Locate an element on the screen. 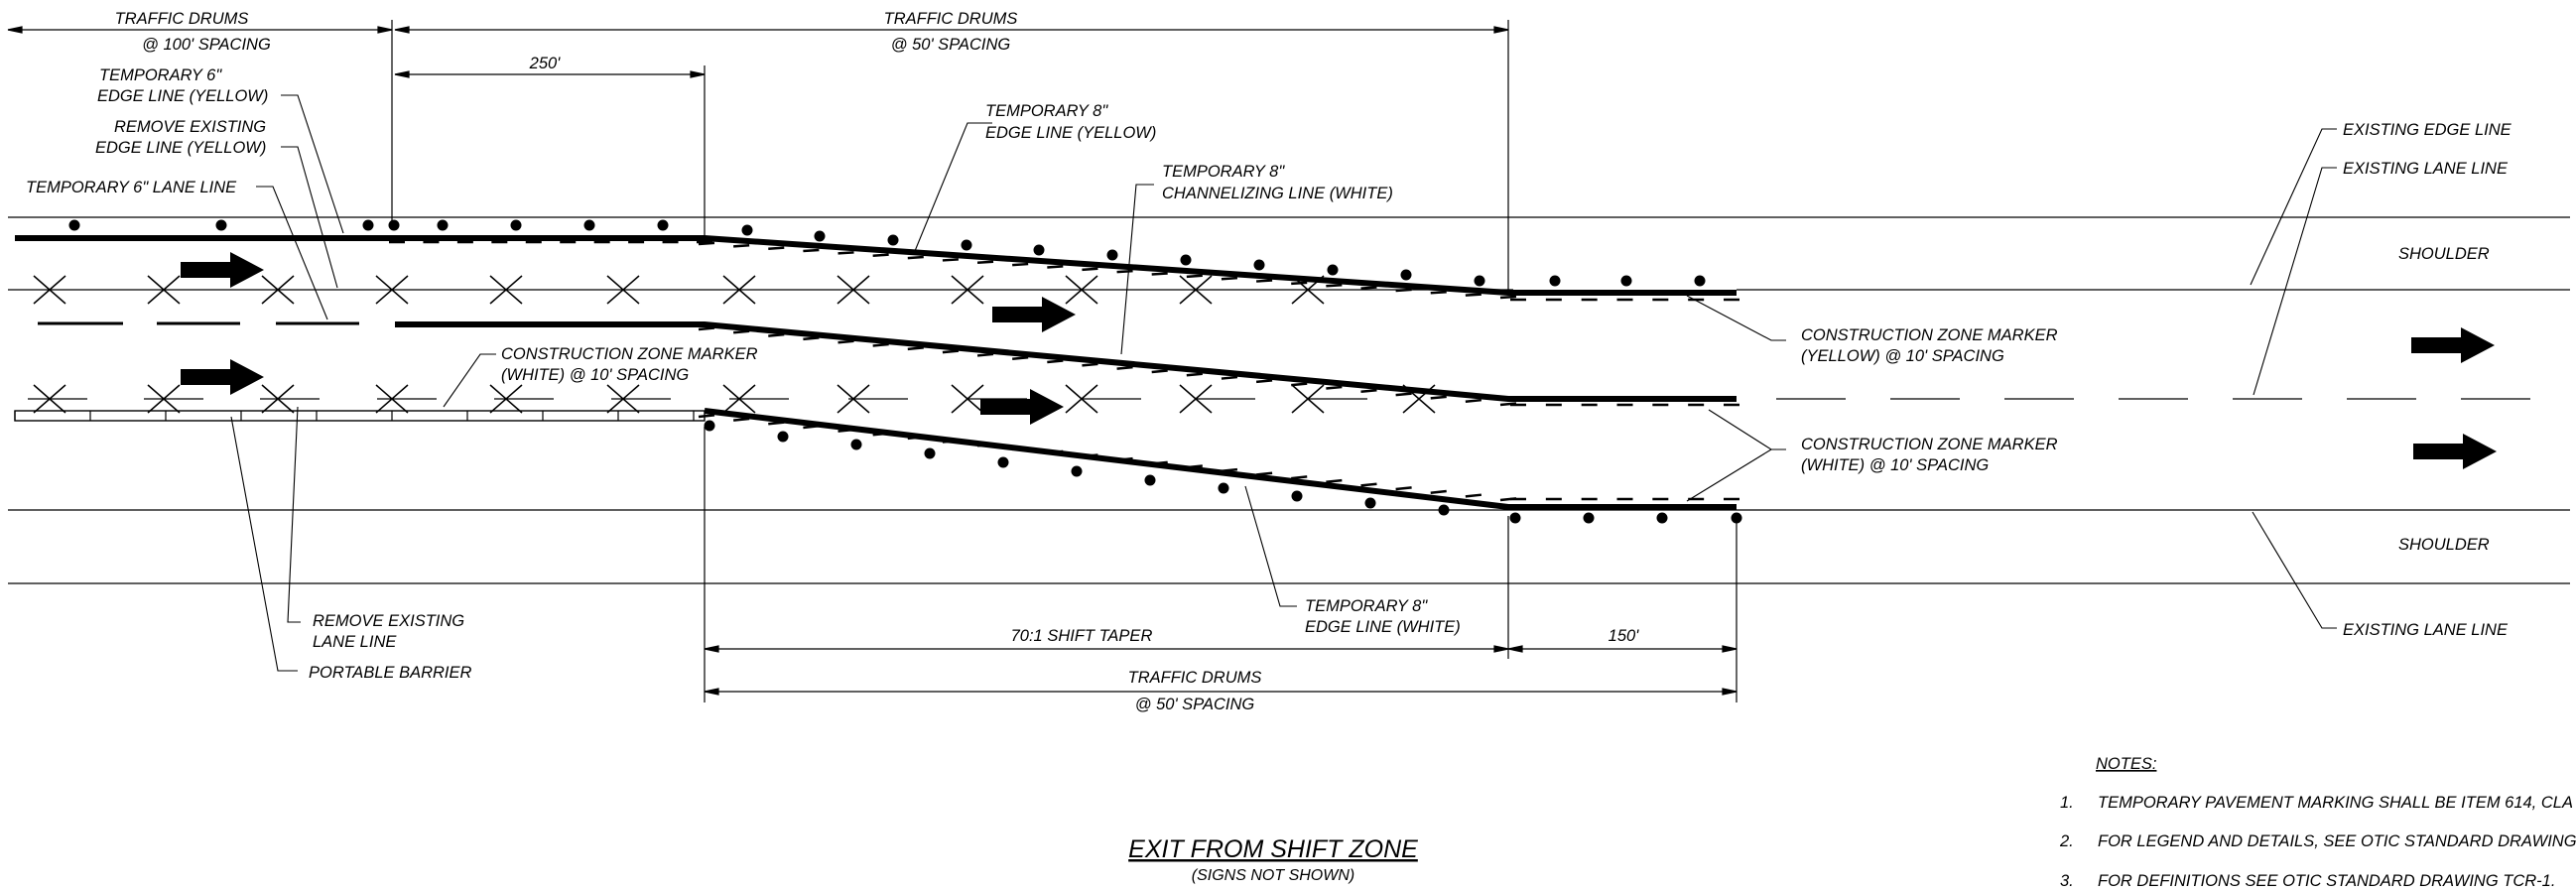 This screenshot has height=892, width=2576. temp-edge-line-yellow is located at coordinates (876, 265).